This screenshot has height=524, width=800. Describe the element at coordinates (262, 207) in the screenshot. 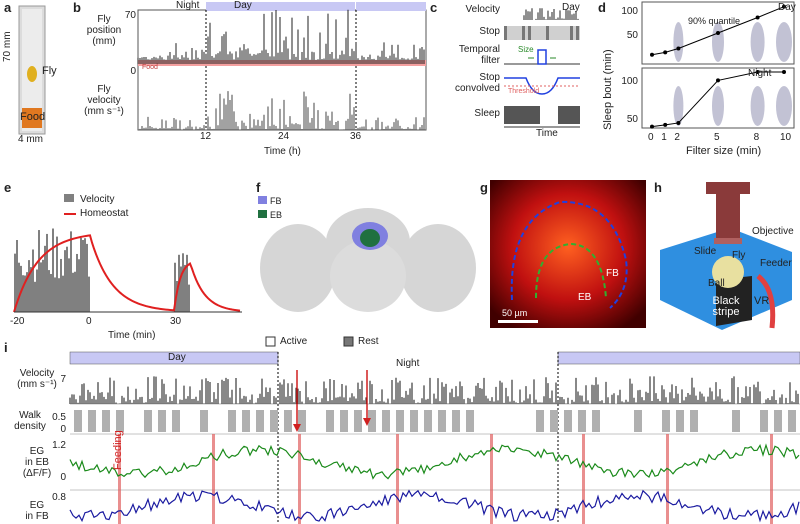

I see `f-legend` at that location.